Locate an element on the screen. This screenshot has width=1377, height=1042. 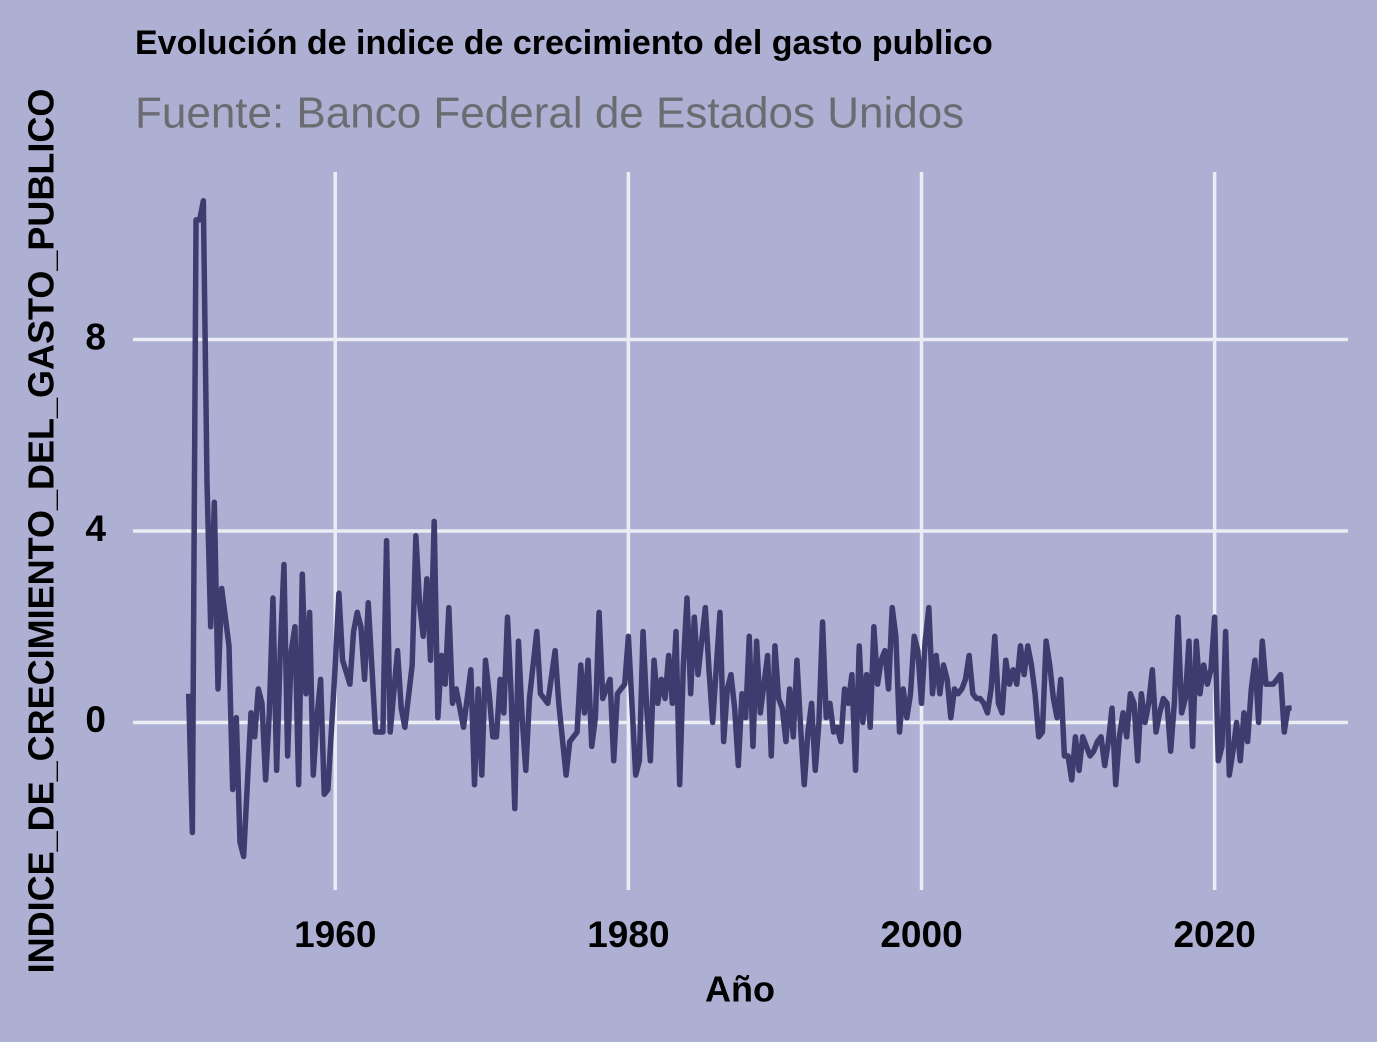
x-axis-title: Año is located at coordinates (740, 989).